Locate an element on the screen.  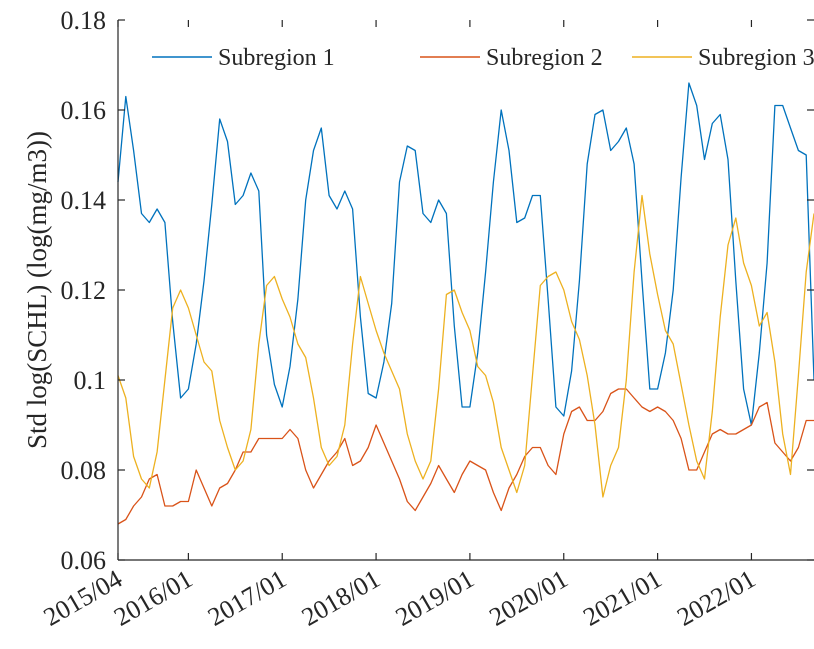
y-tick-label: 0.18 is located at coordinates (84, 20).